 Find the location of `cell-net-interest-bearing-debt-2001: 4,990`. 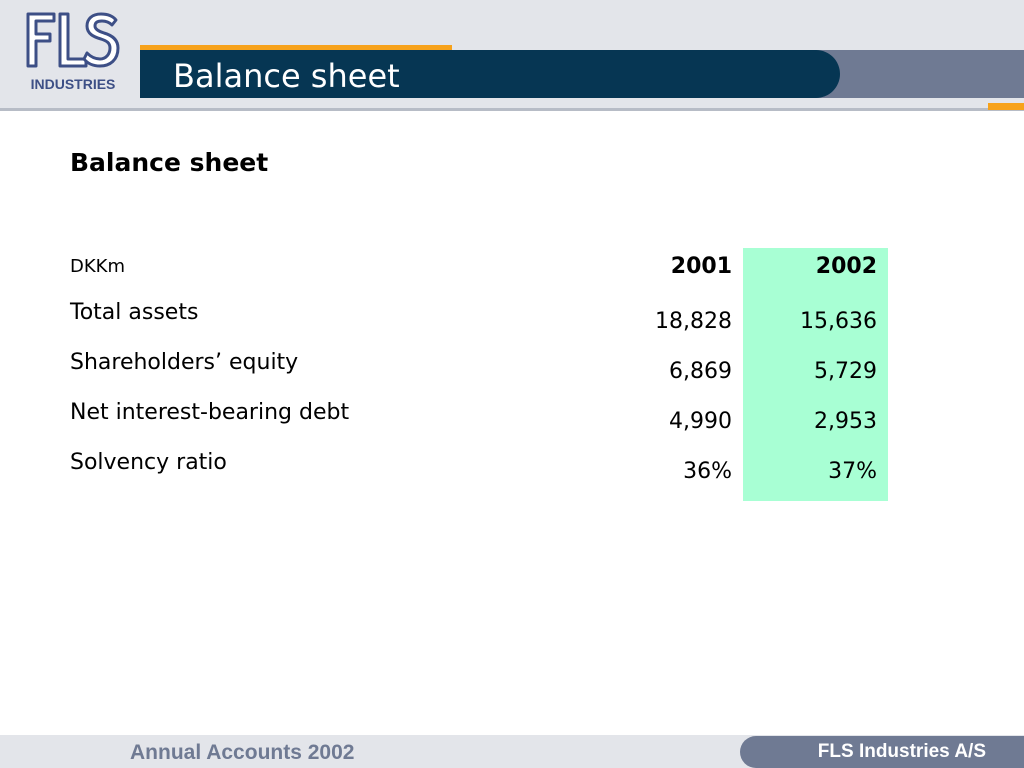

cell-net-interest-bearing-debt-2001: 4,990 is located at coordinates (700, 421).